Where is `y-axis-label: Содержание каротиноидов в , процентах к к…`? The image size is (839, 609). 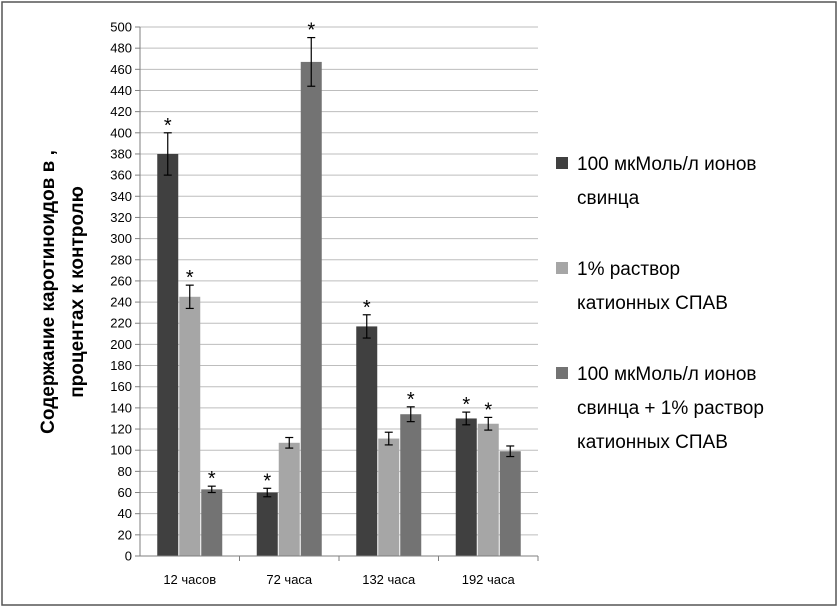 y-axis-label: Содержание каротиноидов в , процентах к к… is located at coordinates (63, 292).